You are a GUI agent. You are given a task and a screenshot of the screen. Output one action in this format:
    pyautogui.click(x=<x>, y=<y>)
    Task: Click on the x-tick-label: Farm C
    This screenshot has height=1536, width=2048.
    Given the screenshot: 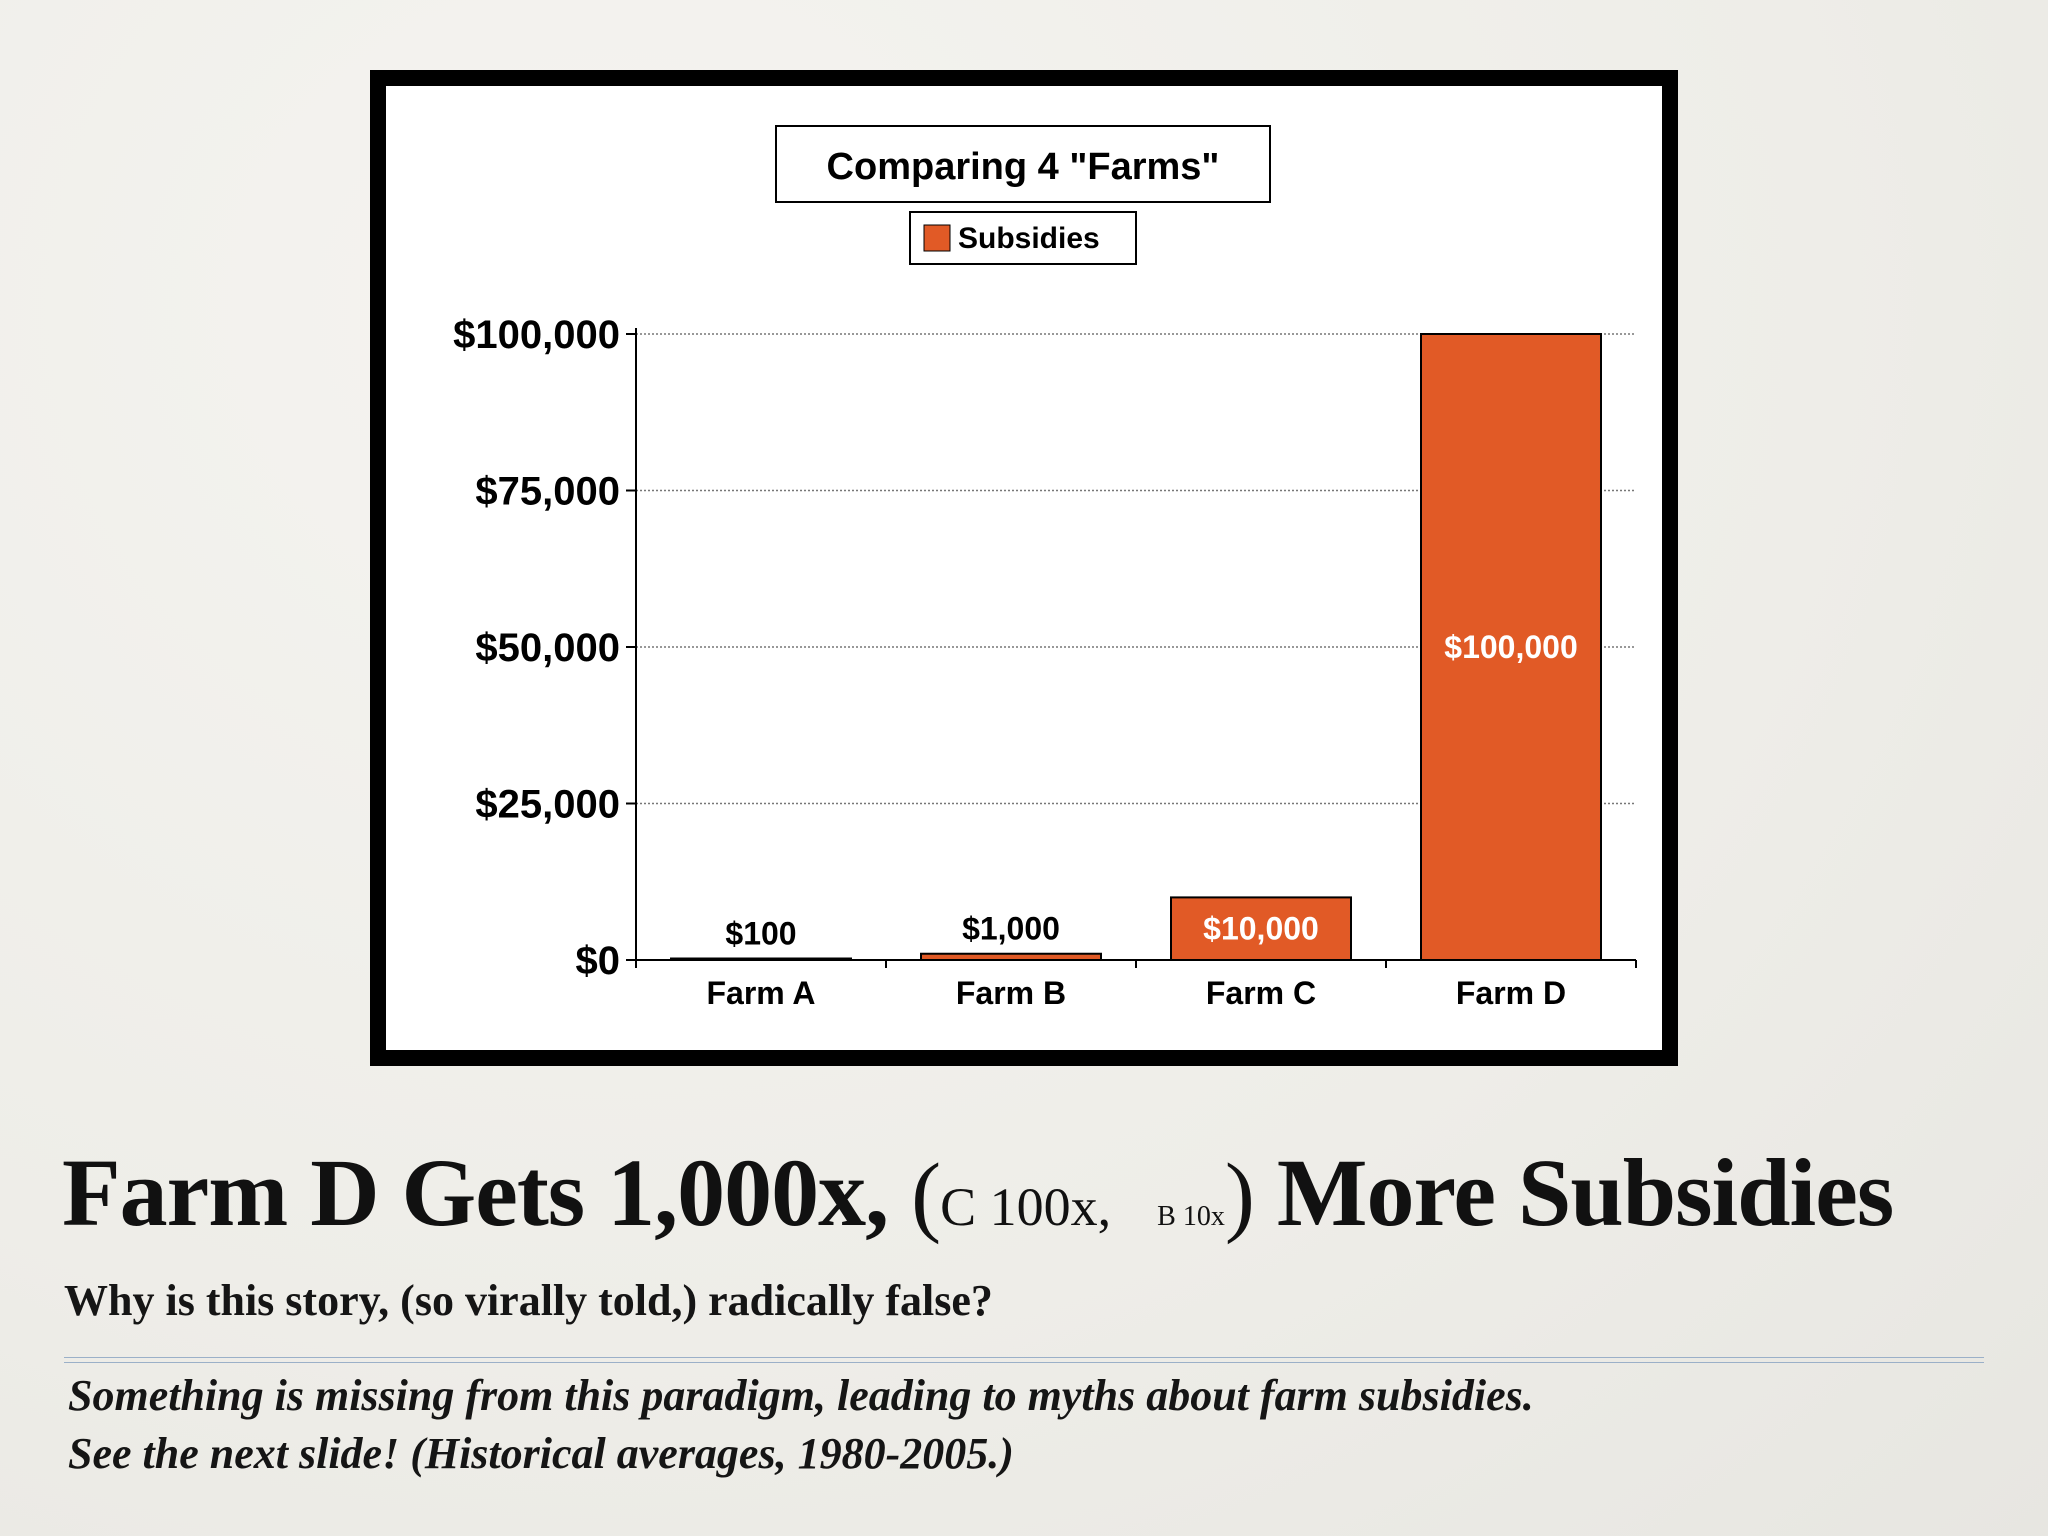 What is the action you would take?
    pyautogui.click(x=1261, y=993)
    